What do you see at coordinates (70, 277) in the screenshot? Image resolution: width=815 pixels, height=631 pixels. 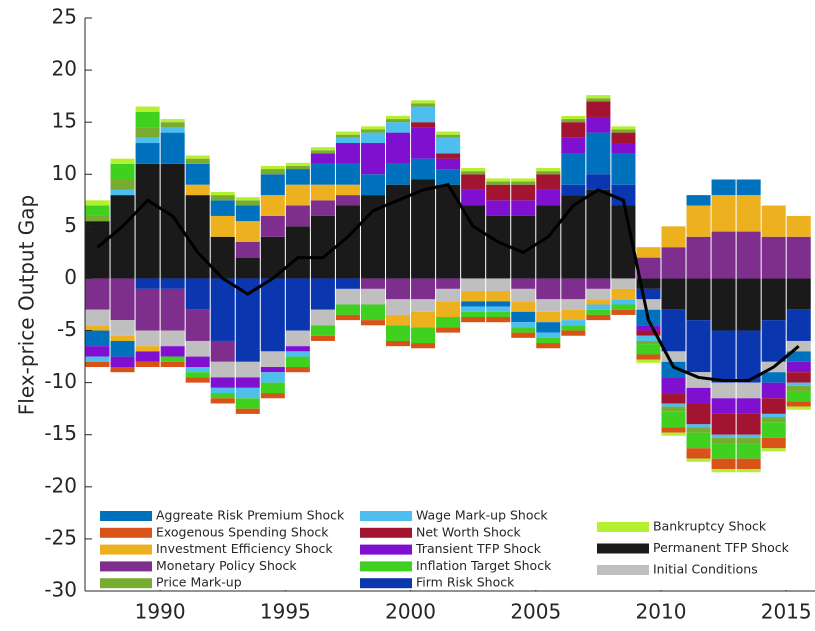 I see `y-tick-label: 0` at bounding box center [70, 277].